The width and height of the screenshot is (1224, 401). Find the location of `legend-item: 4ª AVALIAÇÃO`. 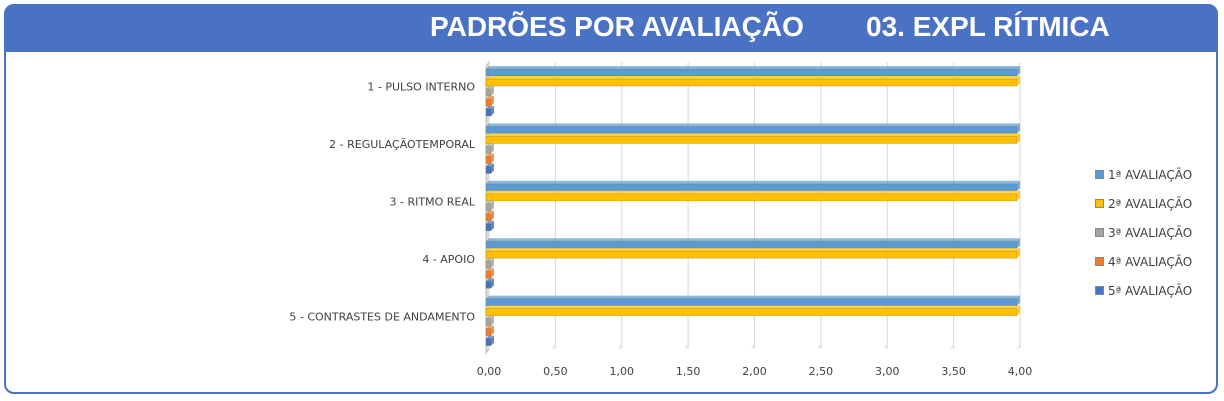

legend-item: 4ª AVALIAÇÃO is located at coordinates (1143, 261).